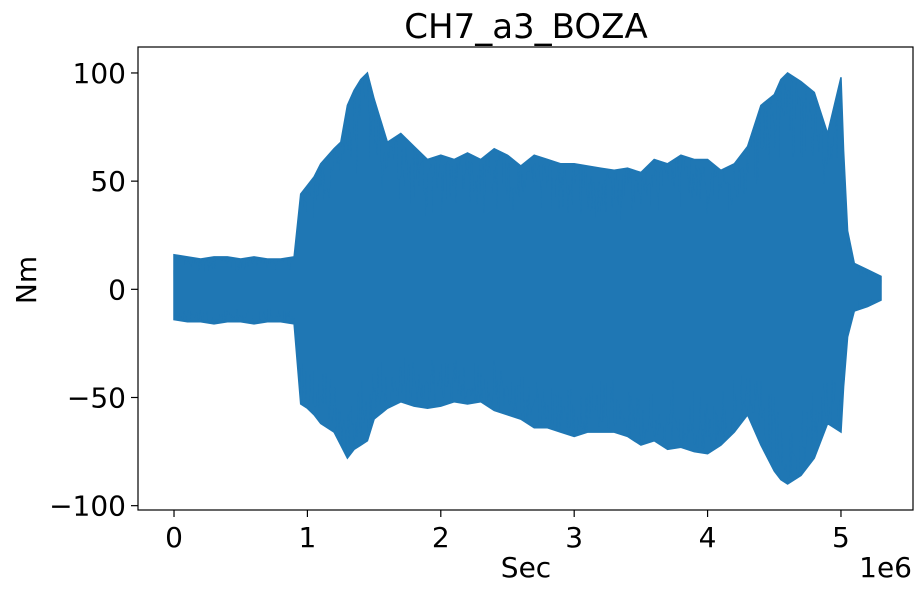  Describe the element at coordinates (885, 567) in the screenshot. I see `x-offset-label: 1e6` at that location.